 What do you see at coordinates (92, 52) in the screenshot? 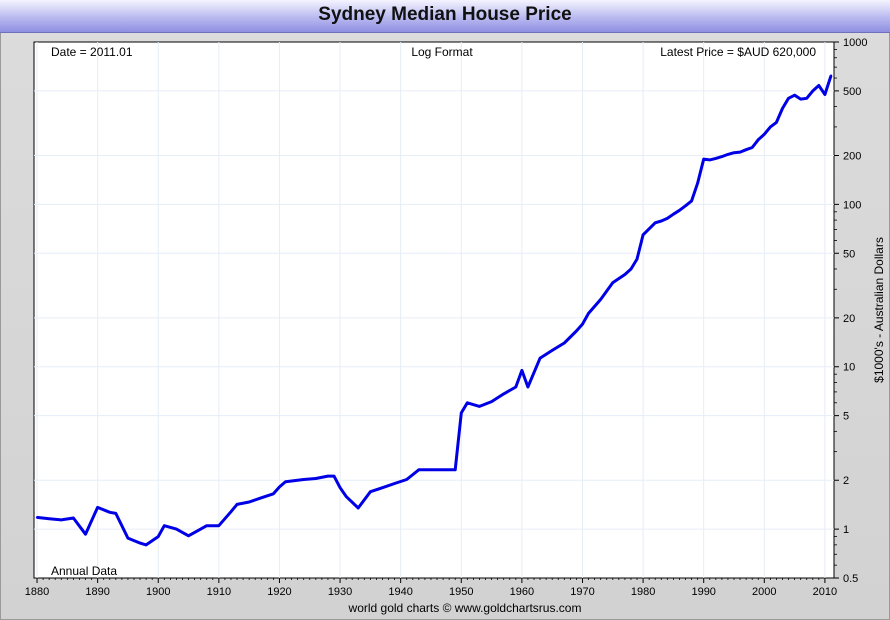
I see `annotation-date: Date = 2011.01` at bounding box center [92, 52].